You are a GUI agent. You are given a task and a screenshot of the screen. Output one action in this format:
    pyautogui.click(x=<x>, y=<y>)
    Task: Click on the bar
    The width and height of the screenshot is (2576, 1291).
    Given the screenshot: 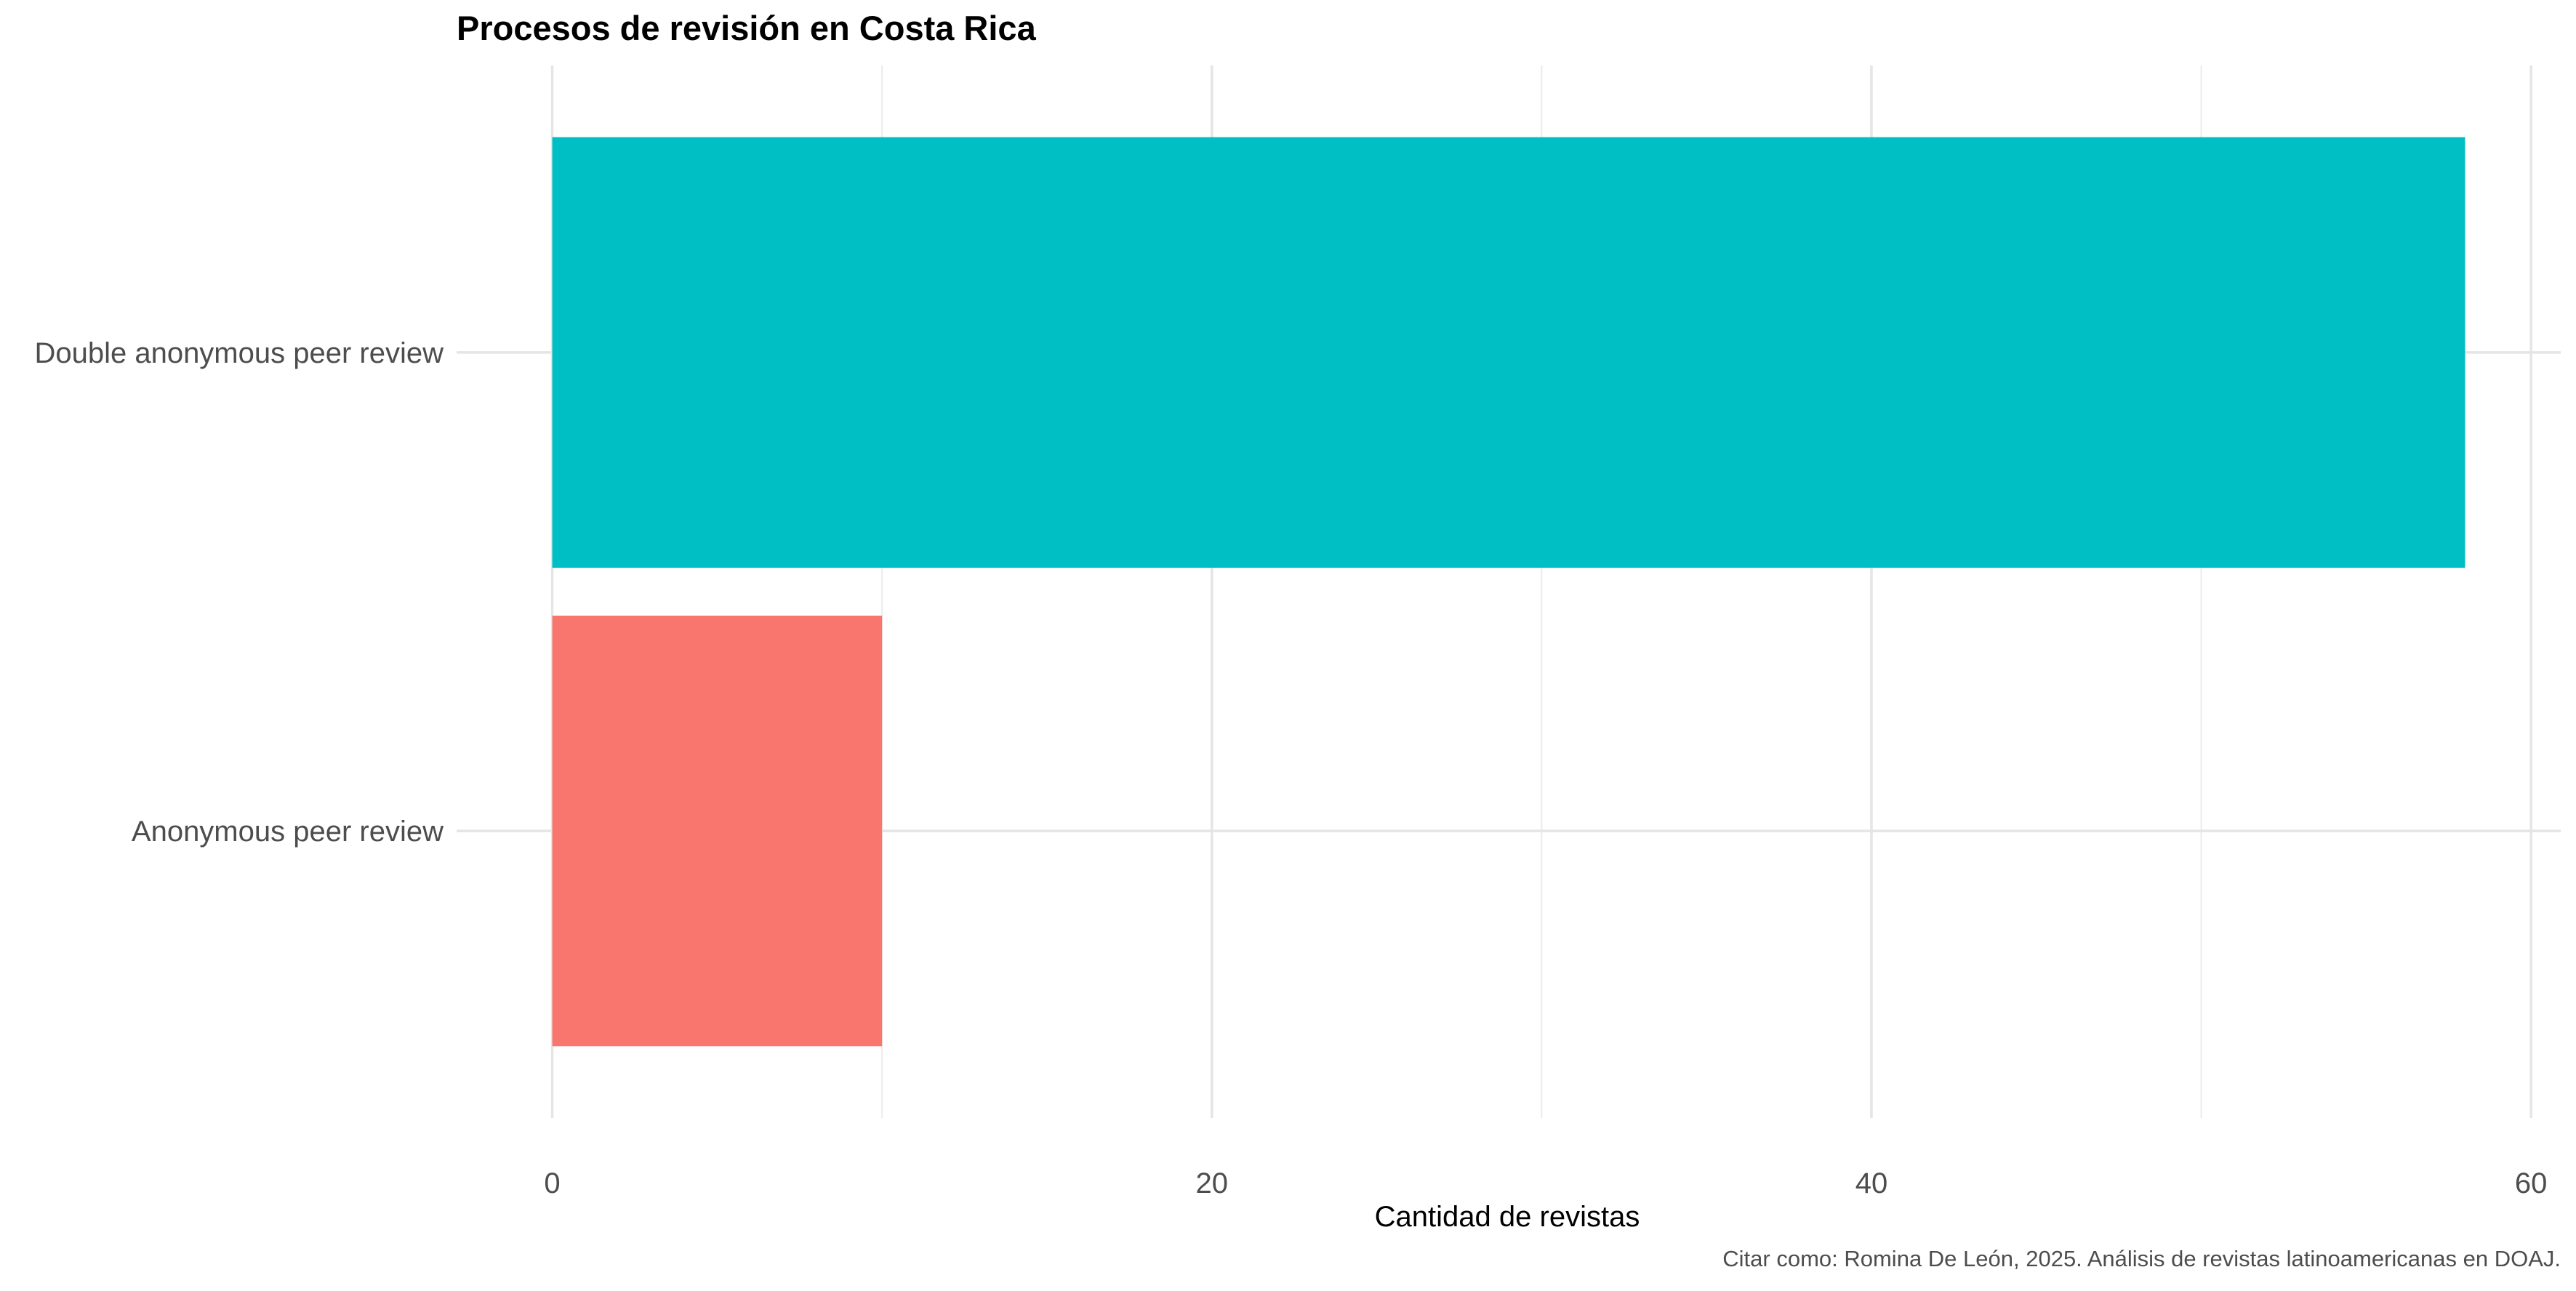 What is the action you would take?
    pyautogui.click(x=717, y=831)
    